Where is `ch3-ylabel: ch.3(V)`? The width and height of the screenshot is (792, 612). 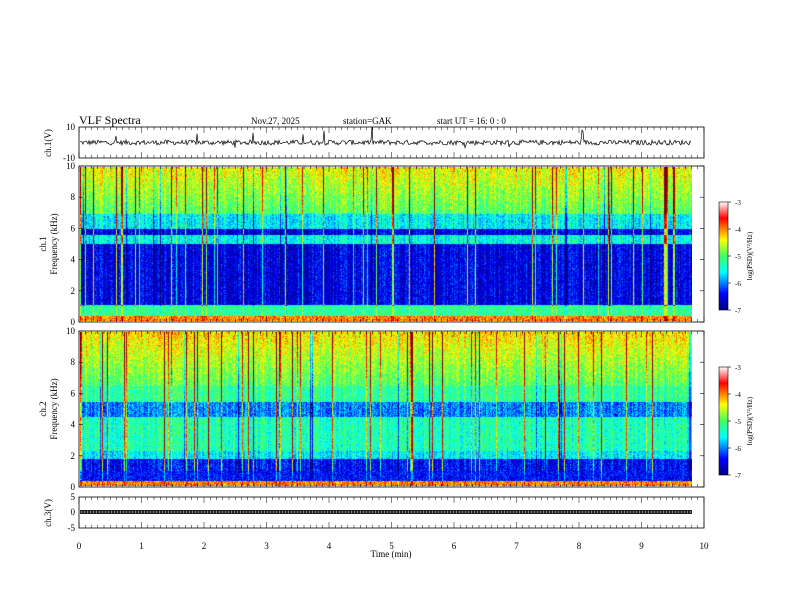 ch3-ylabel: ch.3(V) is located at coordinates (48, 513).